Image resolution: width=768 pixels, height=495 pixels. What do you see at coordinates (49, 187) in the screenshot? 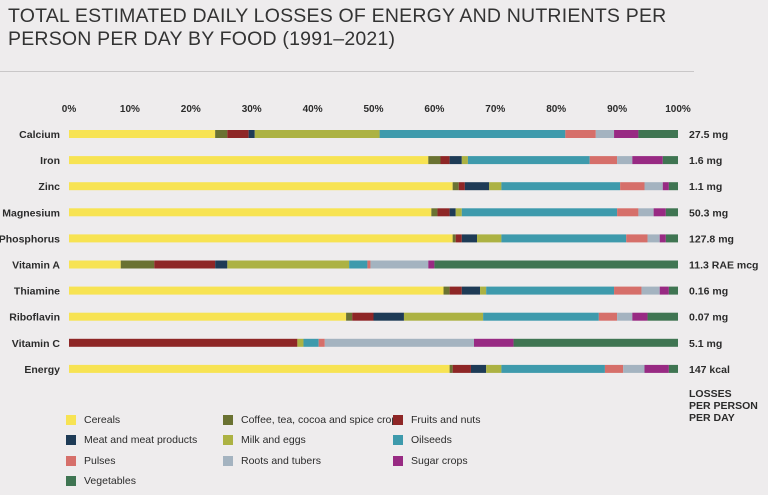
I see `category-label: Zinc` at bounding box center [49, 187].